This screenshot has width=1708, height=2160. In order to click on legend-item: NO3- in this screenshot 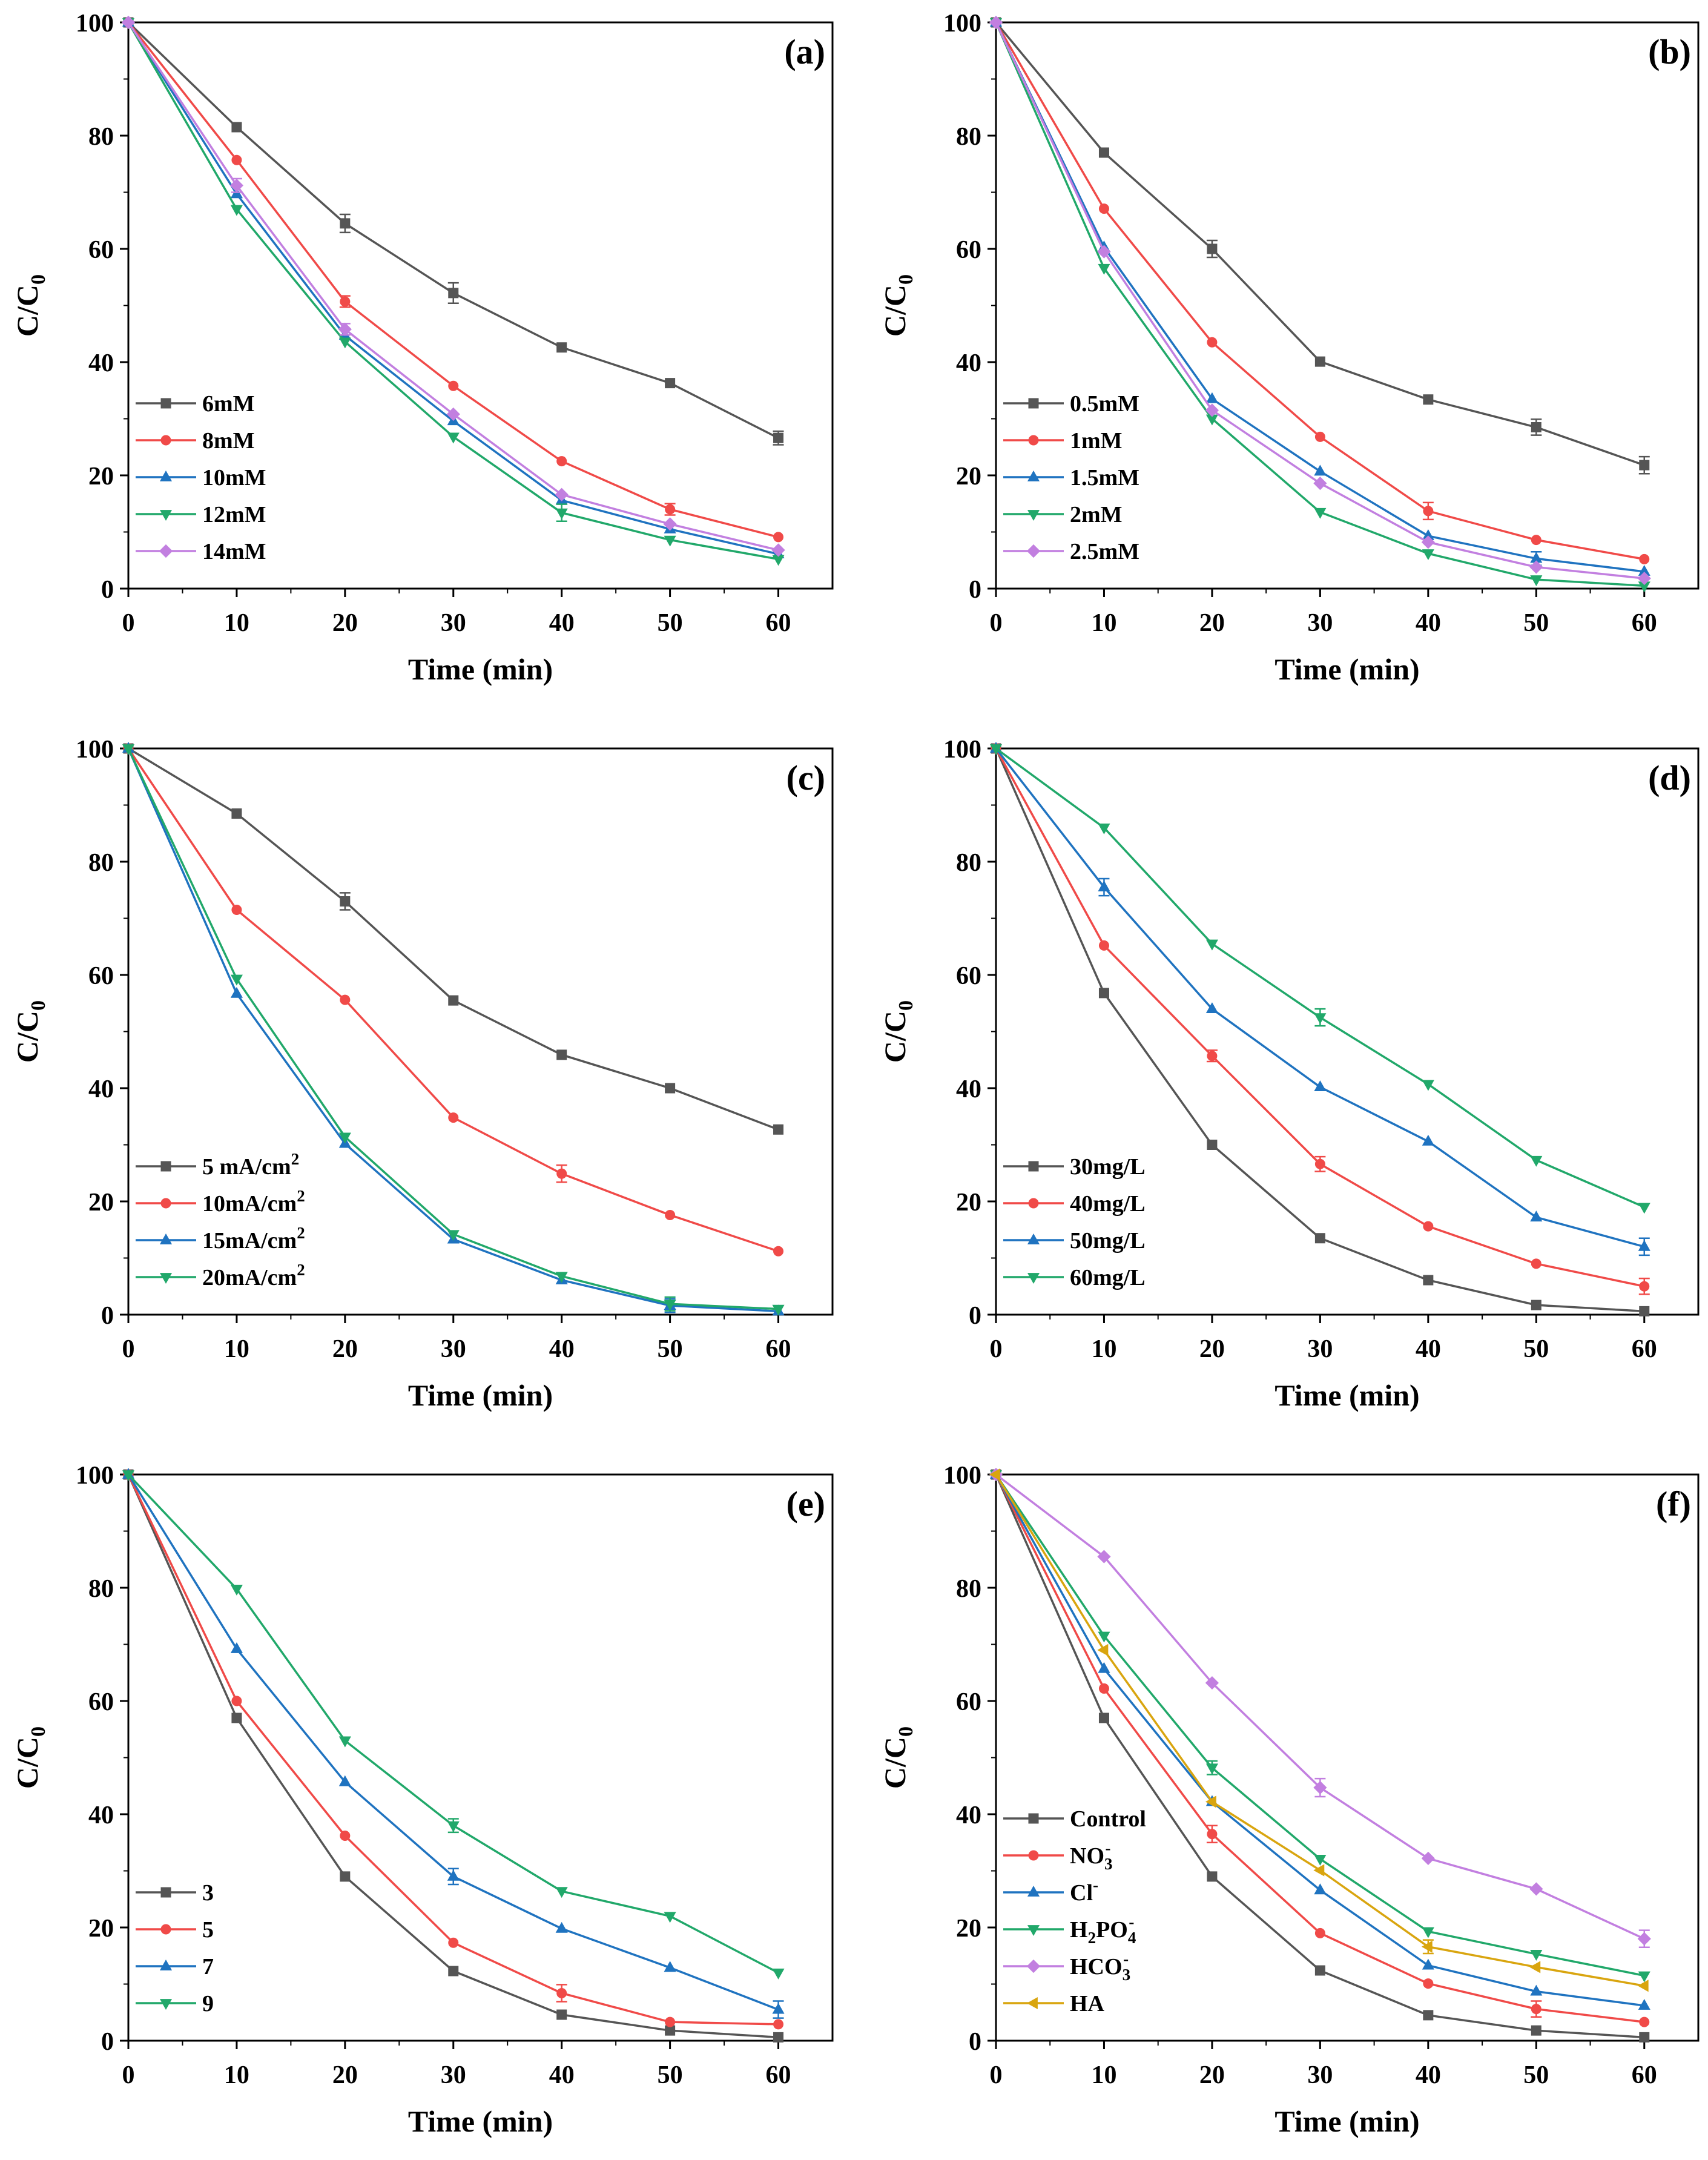, I will do `click(1058, 1856)`.